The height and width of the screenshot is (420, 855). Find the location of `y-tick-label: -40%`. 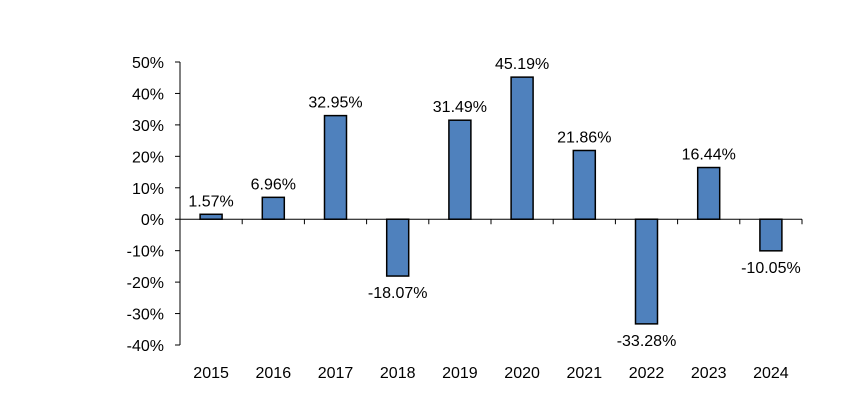

y-tick-label: -40% is located at coordinates (145, 346).